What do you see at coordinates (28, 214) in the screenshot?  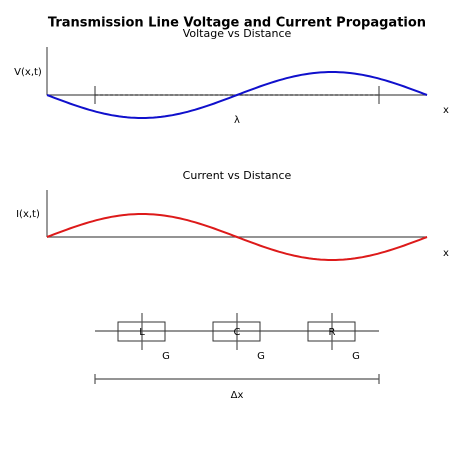 I see `current-y-label: I(x,t)` at bounding box center [28, 214].